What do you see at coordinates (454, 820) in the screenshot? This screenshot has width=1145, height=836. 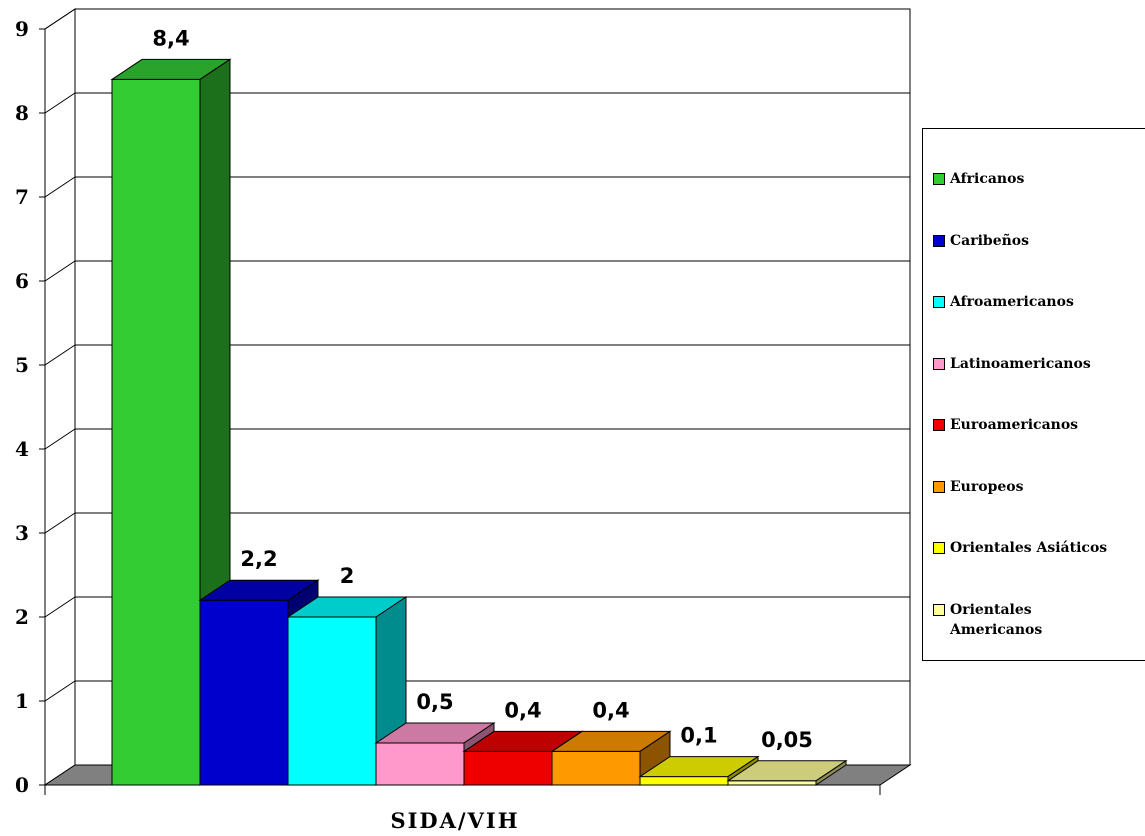 I see `x-axis-label: SIDA/VIH` at bounding box center [454, 820].